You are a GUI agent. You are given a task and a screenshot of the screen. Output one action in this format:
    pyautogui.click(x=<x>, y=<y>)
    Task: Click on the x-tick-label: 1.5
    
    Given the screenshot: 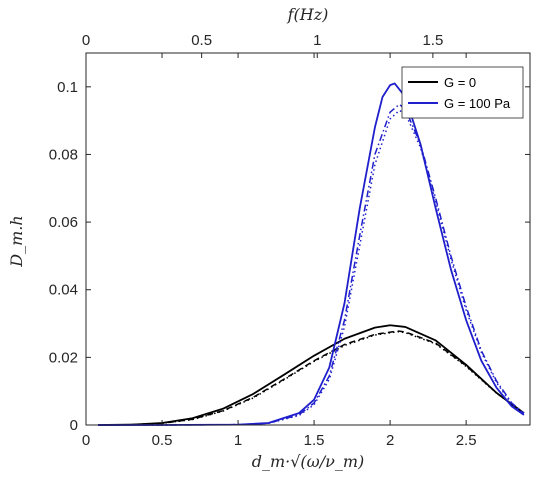 What is the action you would take?
    pyautogui.click(x=314, y=440)
    